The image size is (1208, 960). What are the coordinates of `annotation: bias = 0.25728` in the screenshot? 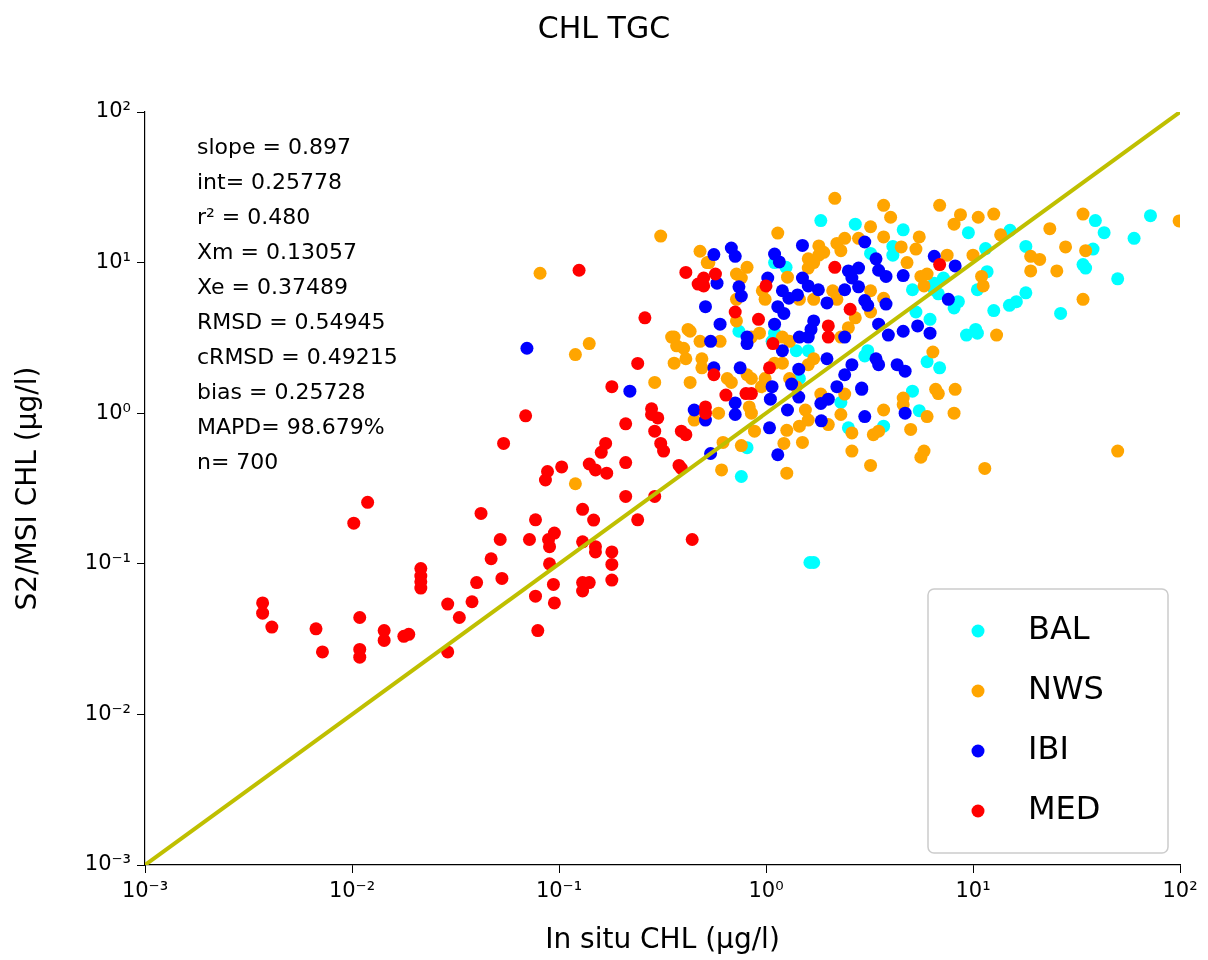 It's located at (281, 391).